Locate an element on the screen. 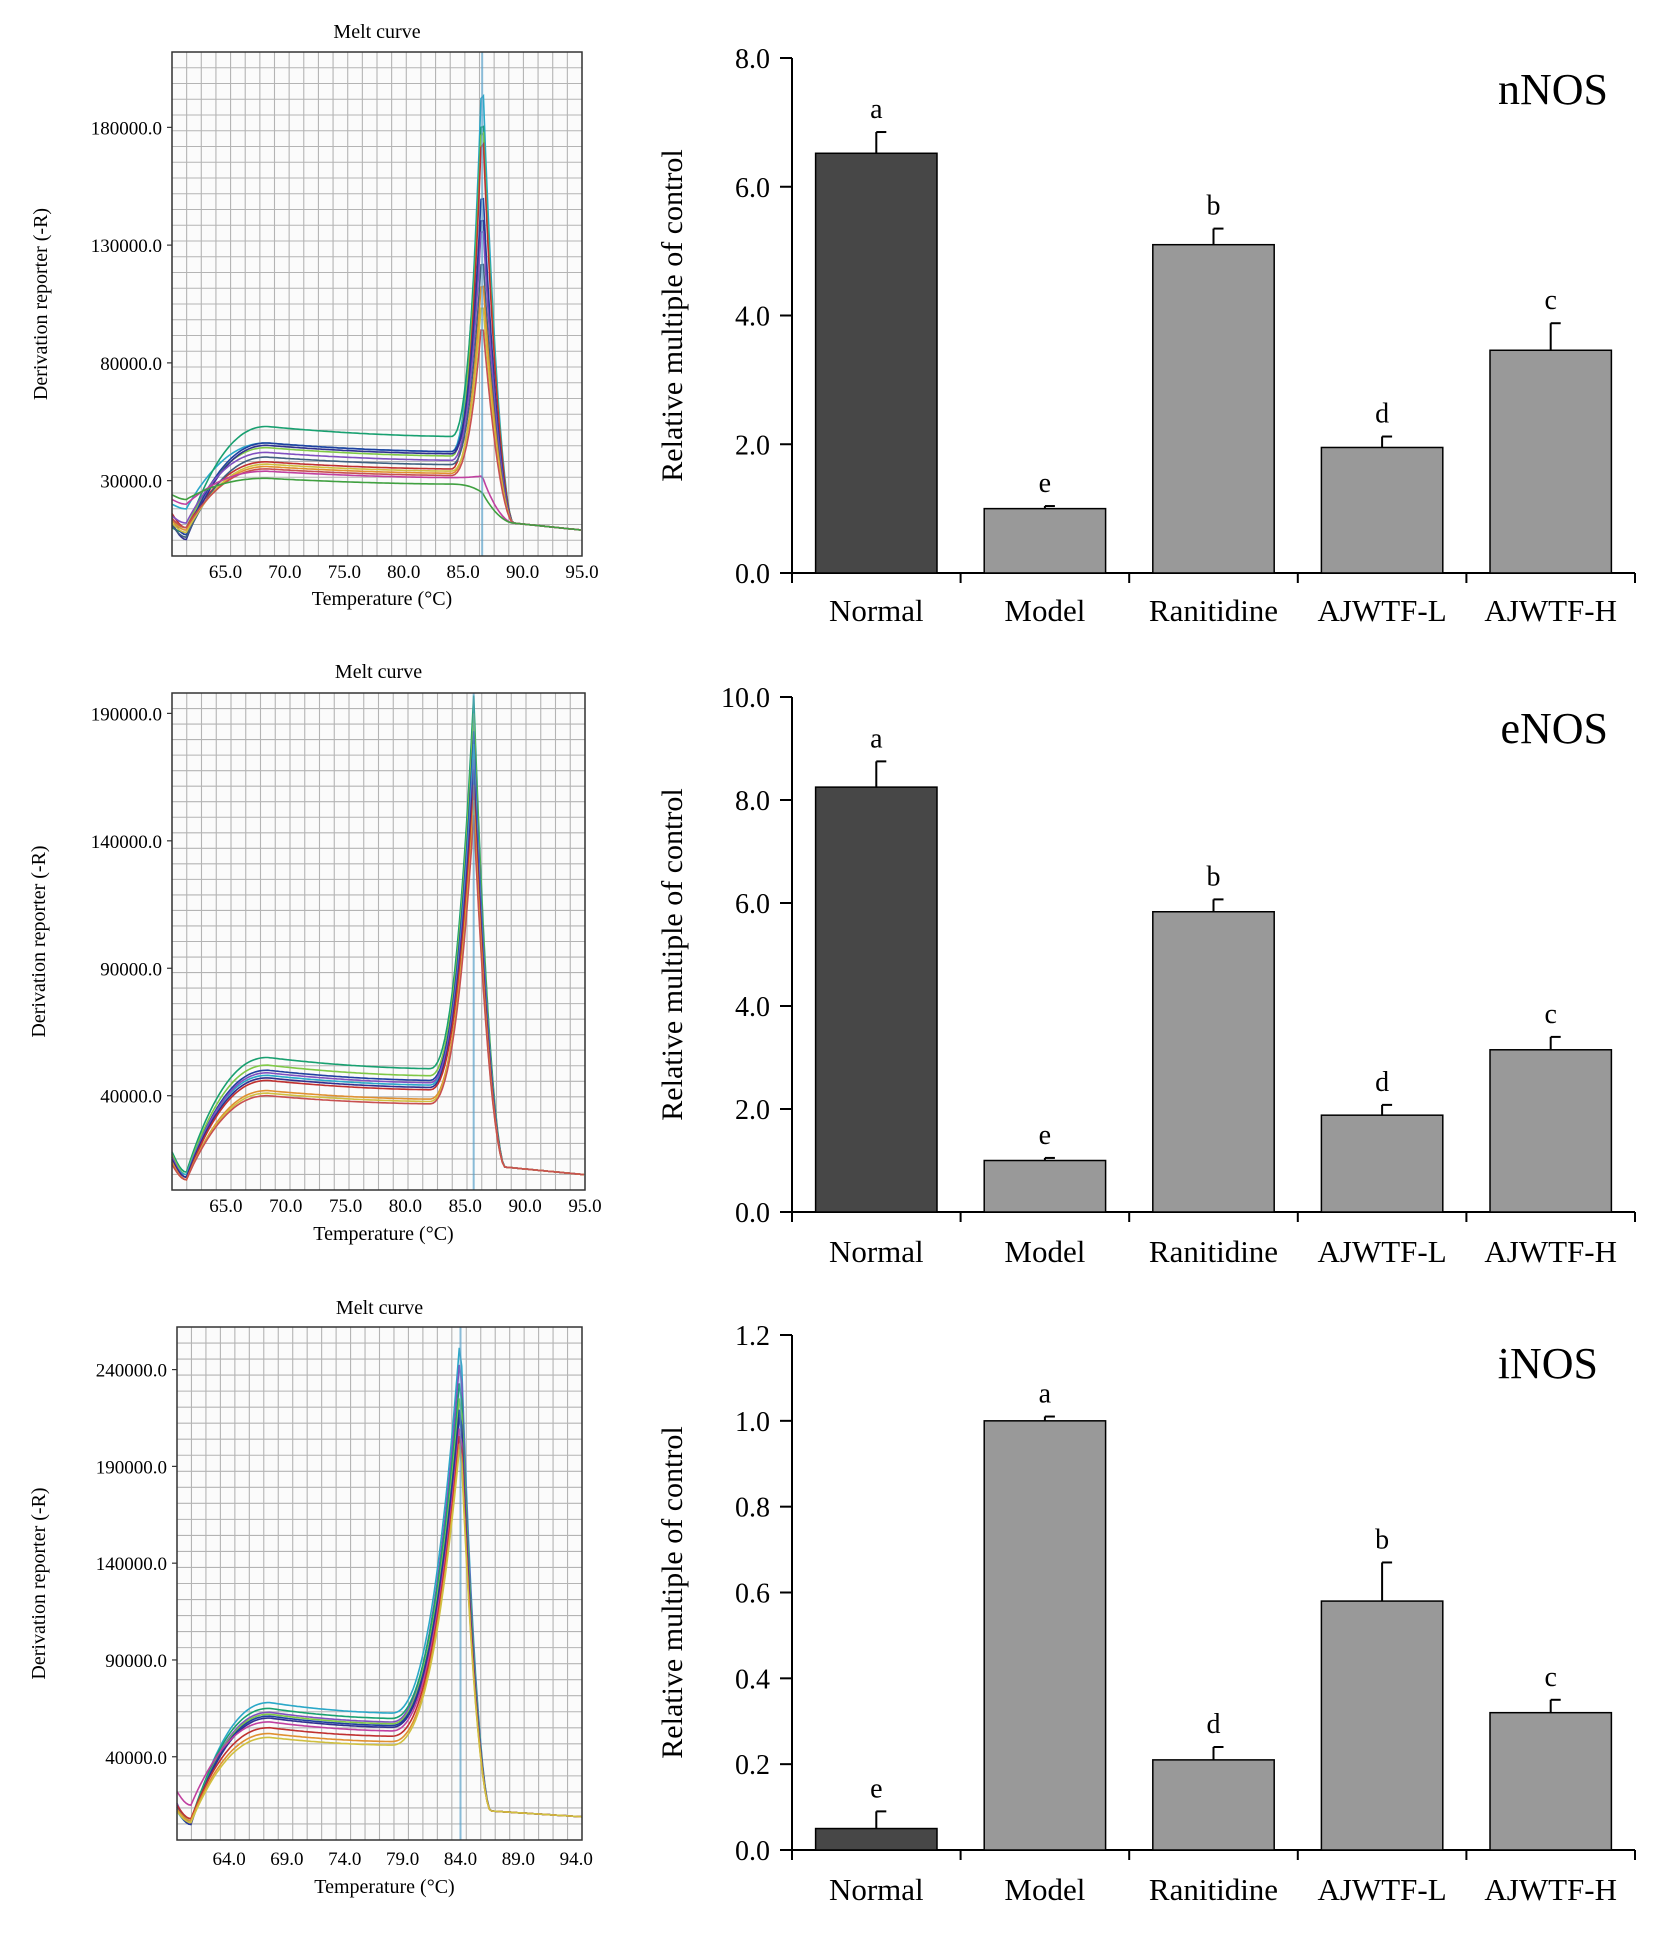 The image size is (1662, 1935). bar-y-tick-label: 1.0 is located at coordinates (752, 1422).